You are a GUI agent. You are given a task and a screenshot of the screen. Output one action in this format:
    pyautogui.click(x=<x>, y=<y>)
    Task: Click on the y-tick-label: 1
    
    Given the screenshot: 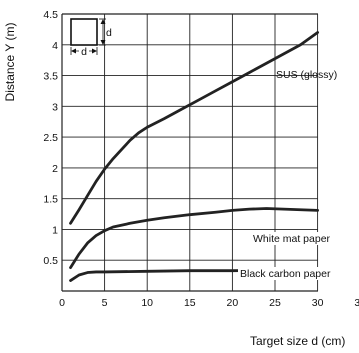 What is the action you would take?
    pyautogui.click(x=55, y=230)
    